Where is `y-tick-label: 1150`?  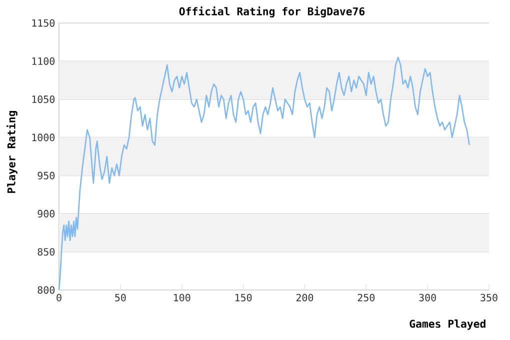 y-tick-label: 1150 is located at coordinates (43, 23).